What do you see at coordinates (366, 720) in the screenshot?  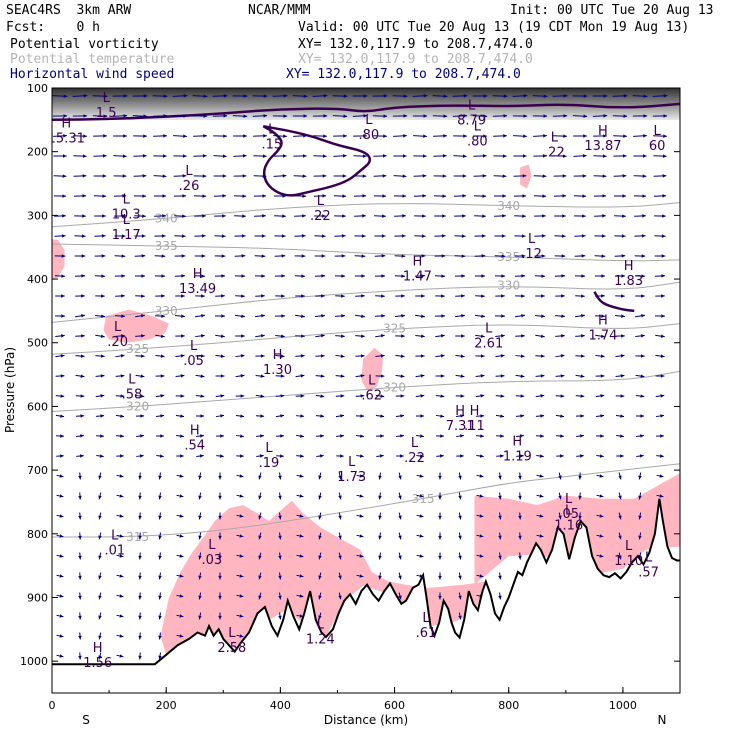 I see `x-axis-label: Distance (km)` at bounding box center [366, 720].